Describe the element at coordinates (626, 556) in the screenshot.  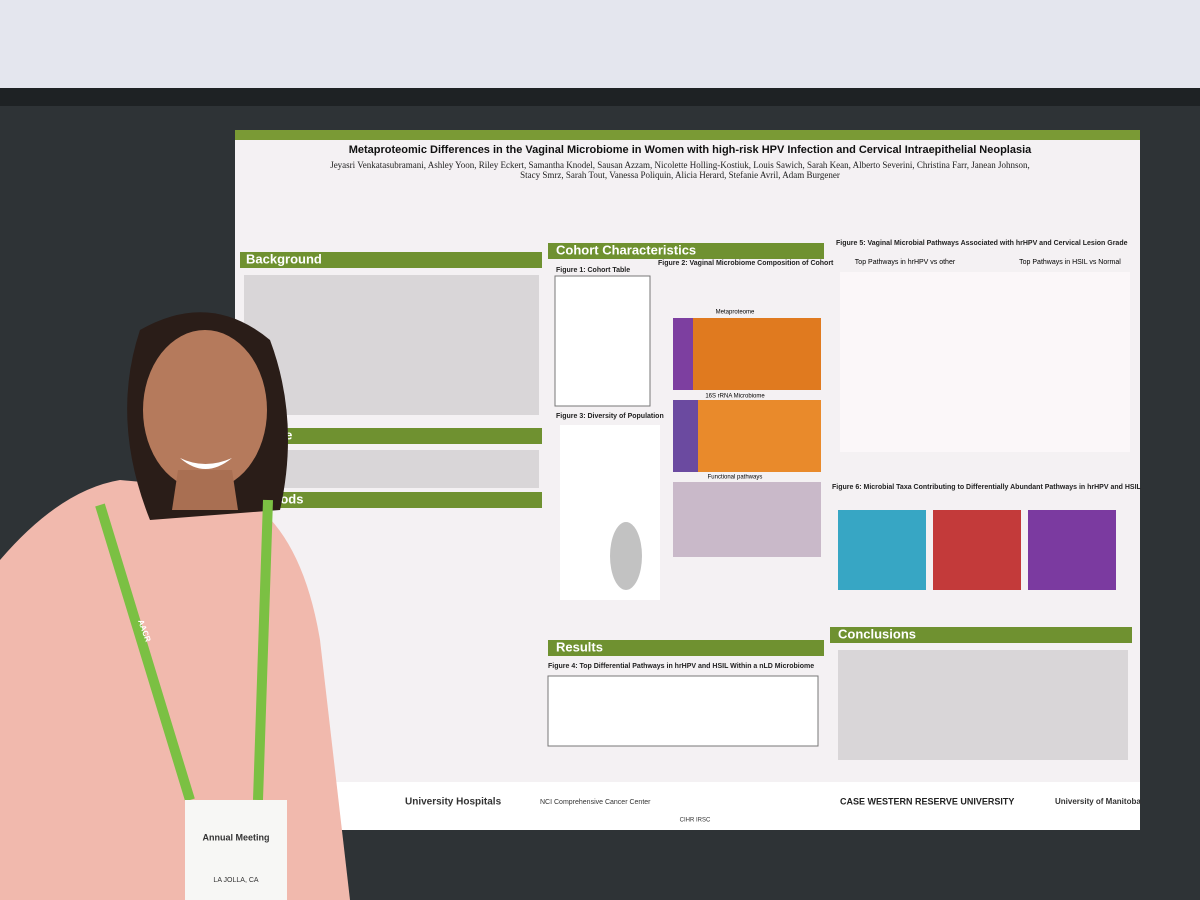
I see `ellipse` at that location.